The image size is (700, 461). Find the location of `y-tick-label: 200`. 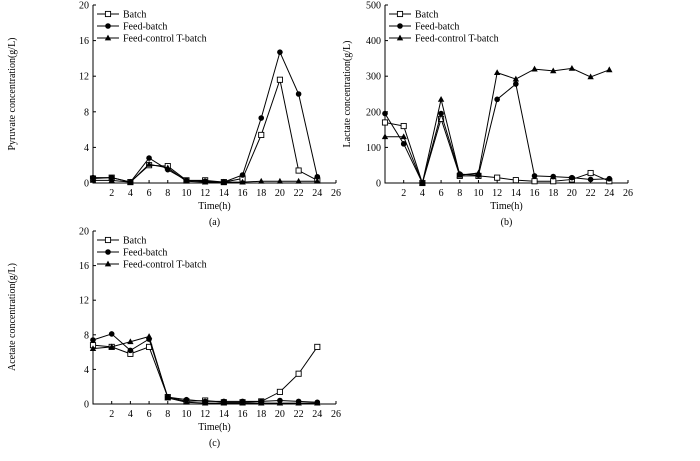

y-tick-label: 200 is located at coordinates (373, 112).